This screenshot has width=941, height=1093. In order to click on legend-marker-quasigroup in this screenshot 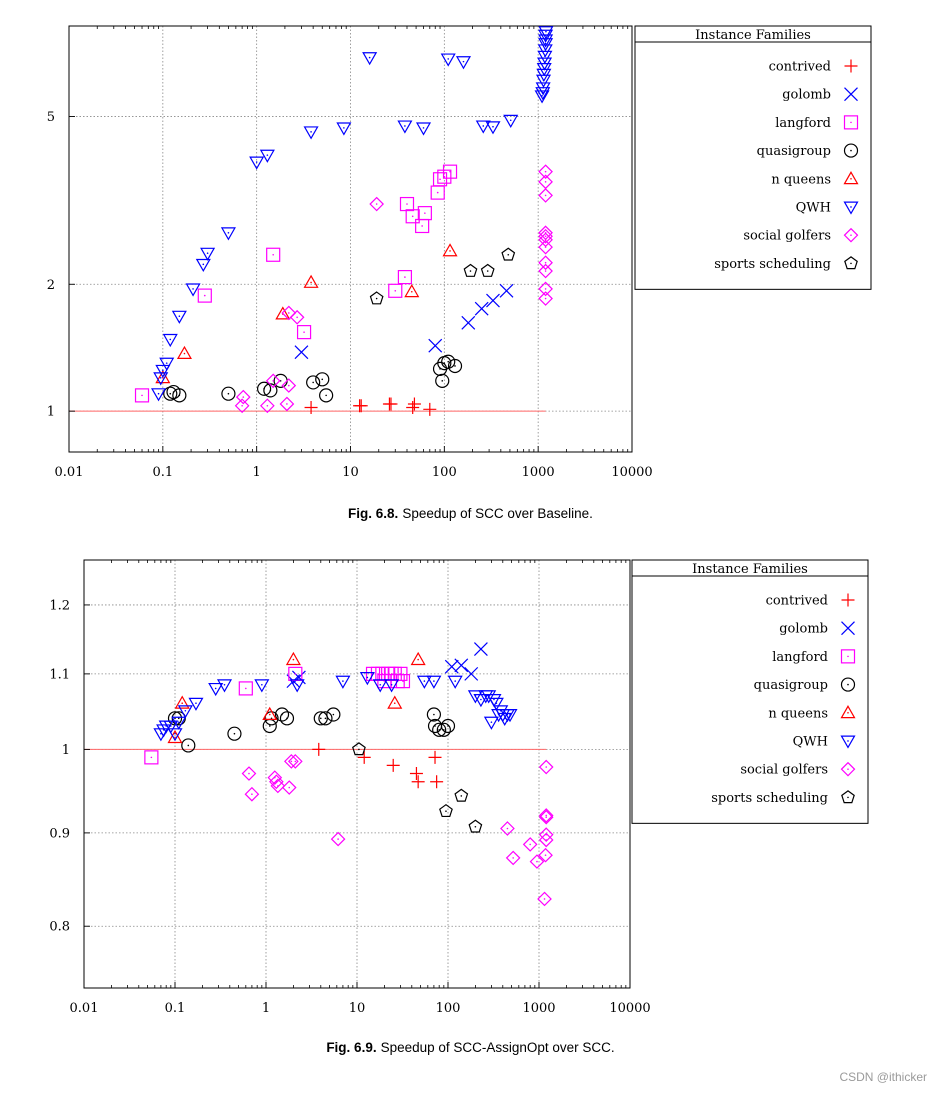, I will do `click(851, 150)`.